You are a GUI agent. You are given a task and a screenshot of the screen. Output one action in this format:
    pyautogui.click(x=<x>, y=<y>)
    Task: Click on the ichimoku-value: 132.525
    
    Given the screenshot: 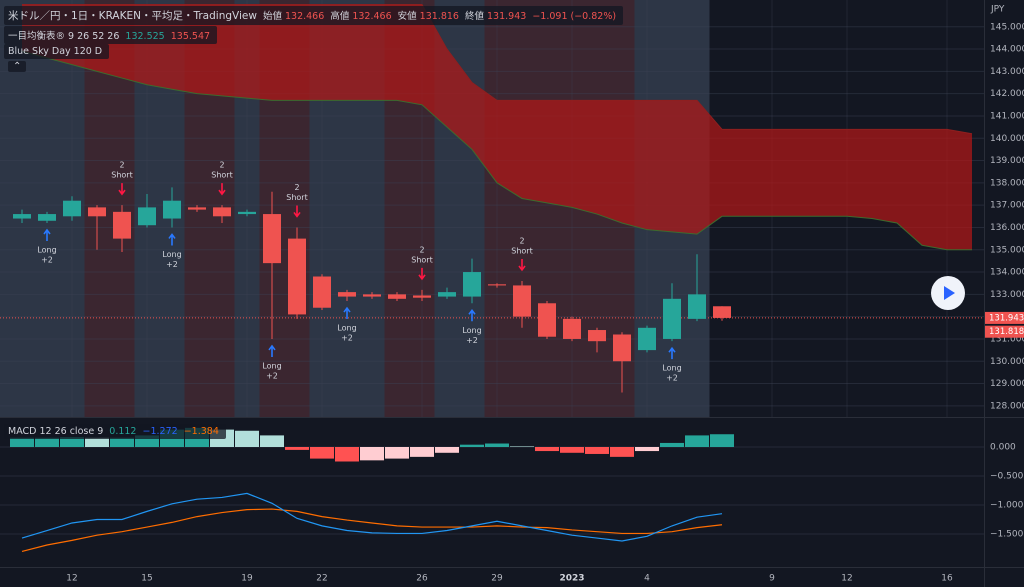 What is the action you would take?
    pyautogui.click(x=145, y=36)
    